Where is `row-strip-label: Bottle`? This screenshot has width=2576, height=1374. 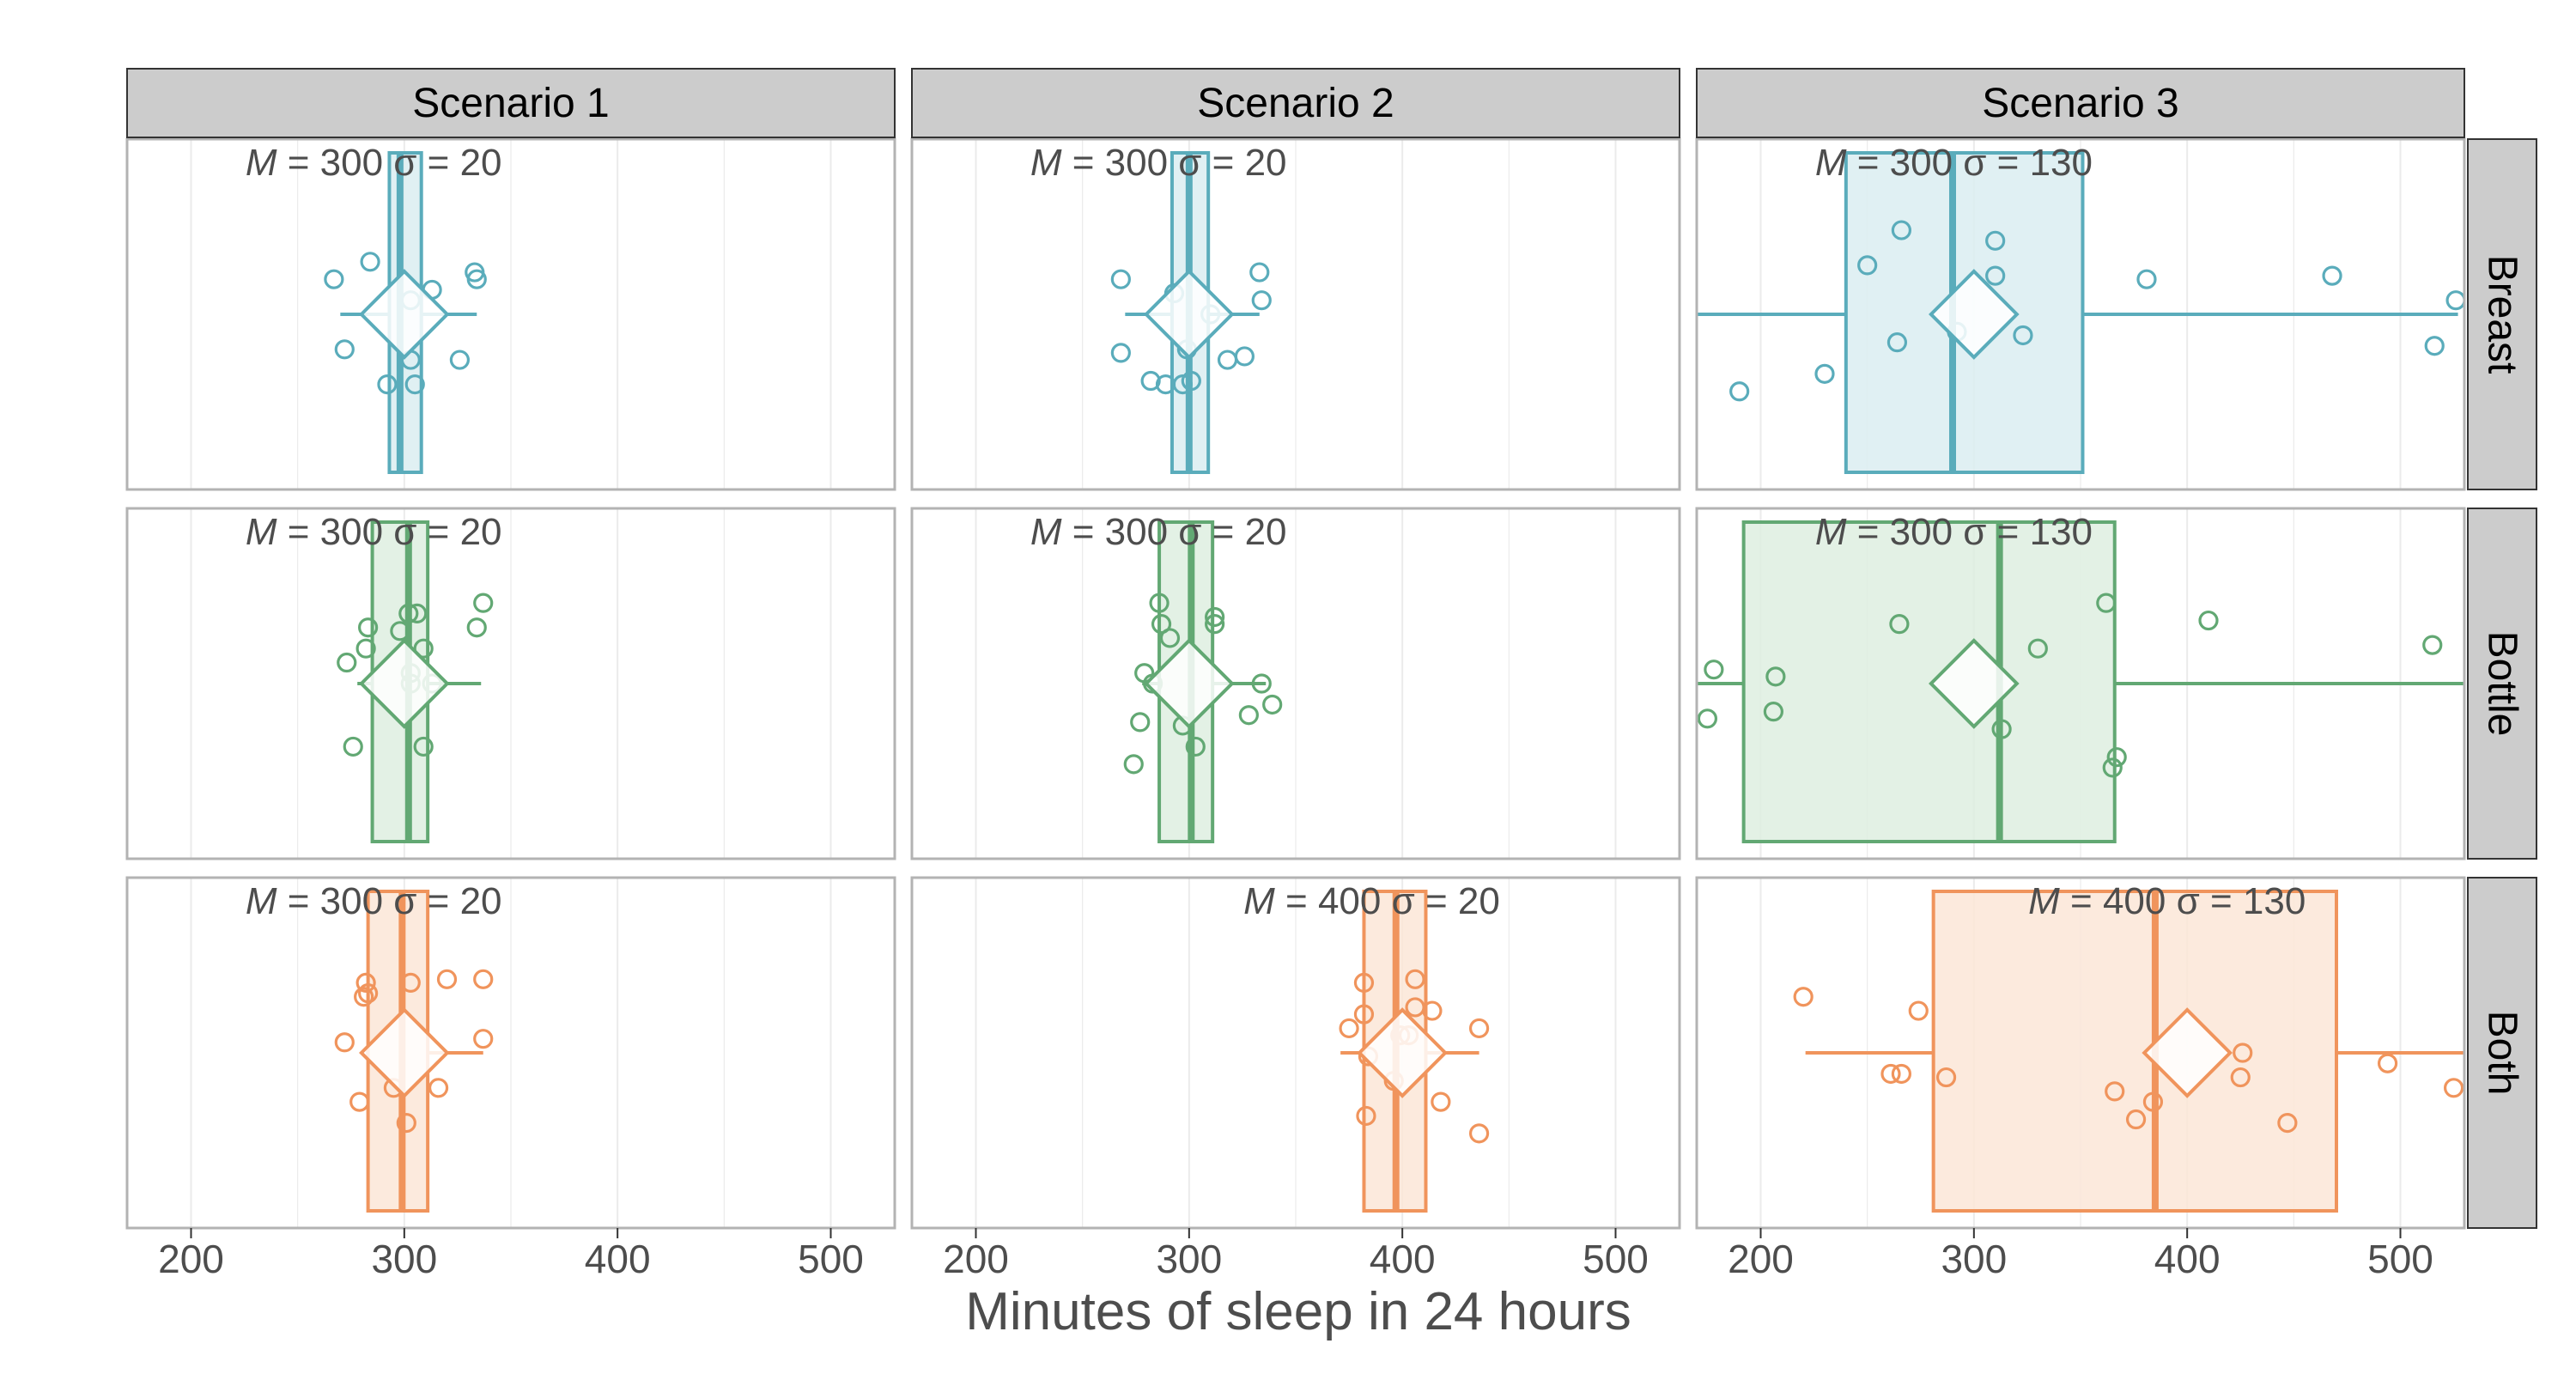
row-strip-label: Bottle is located at coordinates (2502, 684).